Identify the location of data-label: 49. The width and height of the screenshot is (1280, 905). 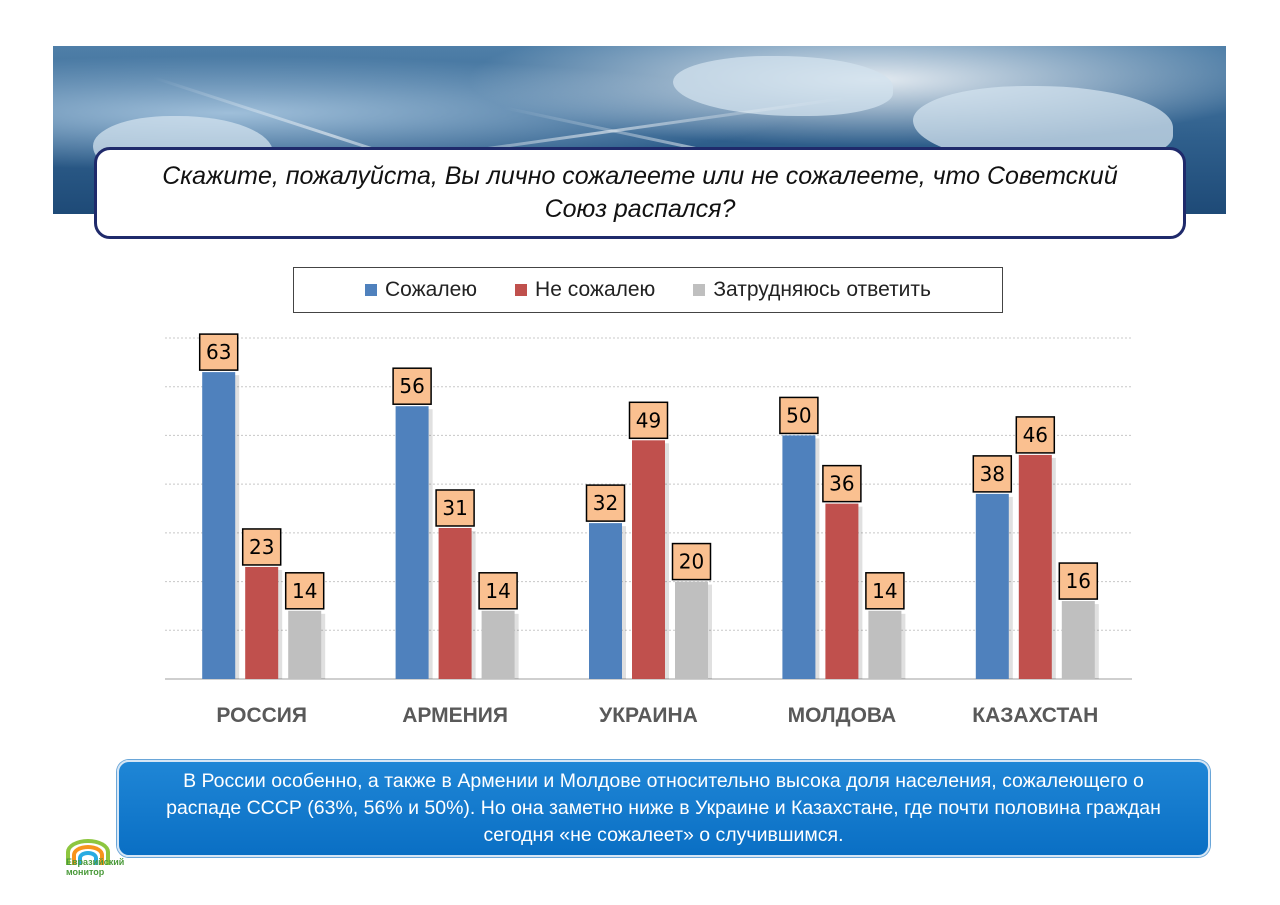
(648, 420).